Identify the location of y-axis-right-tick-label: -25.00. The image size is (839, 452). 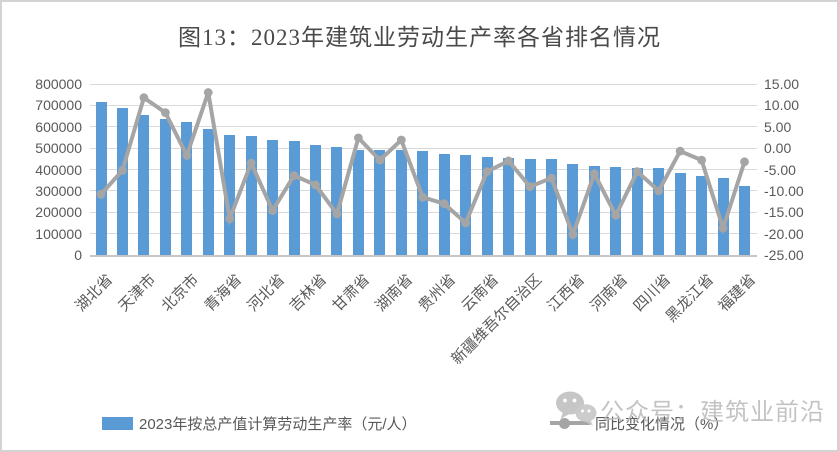
(784, 255).